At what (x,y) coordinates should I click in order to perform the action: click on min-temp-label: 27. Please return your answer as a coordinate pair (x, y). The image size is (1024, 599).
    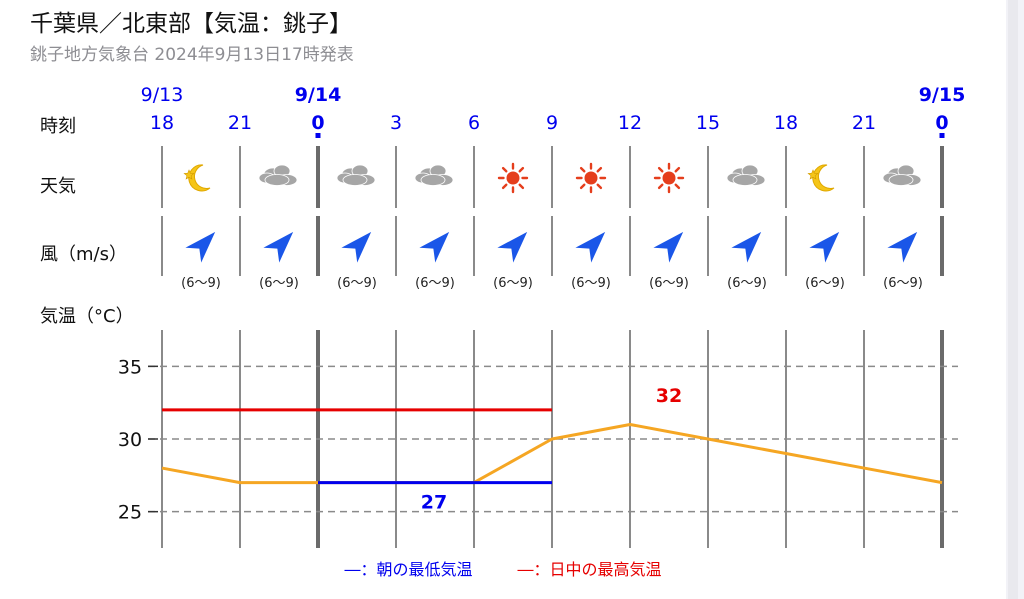
    Looking at the image, I should click on (434, 503).